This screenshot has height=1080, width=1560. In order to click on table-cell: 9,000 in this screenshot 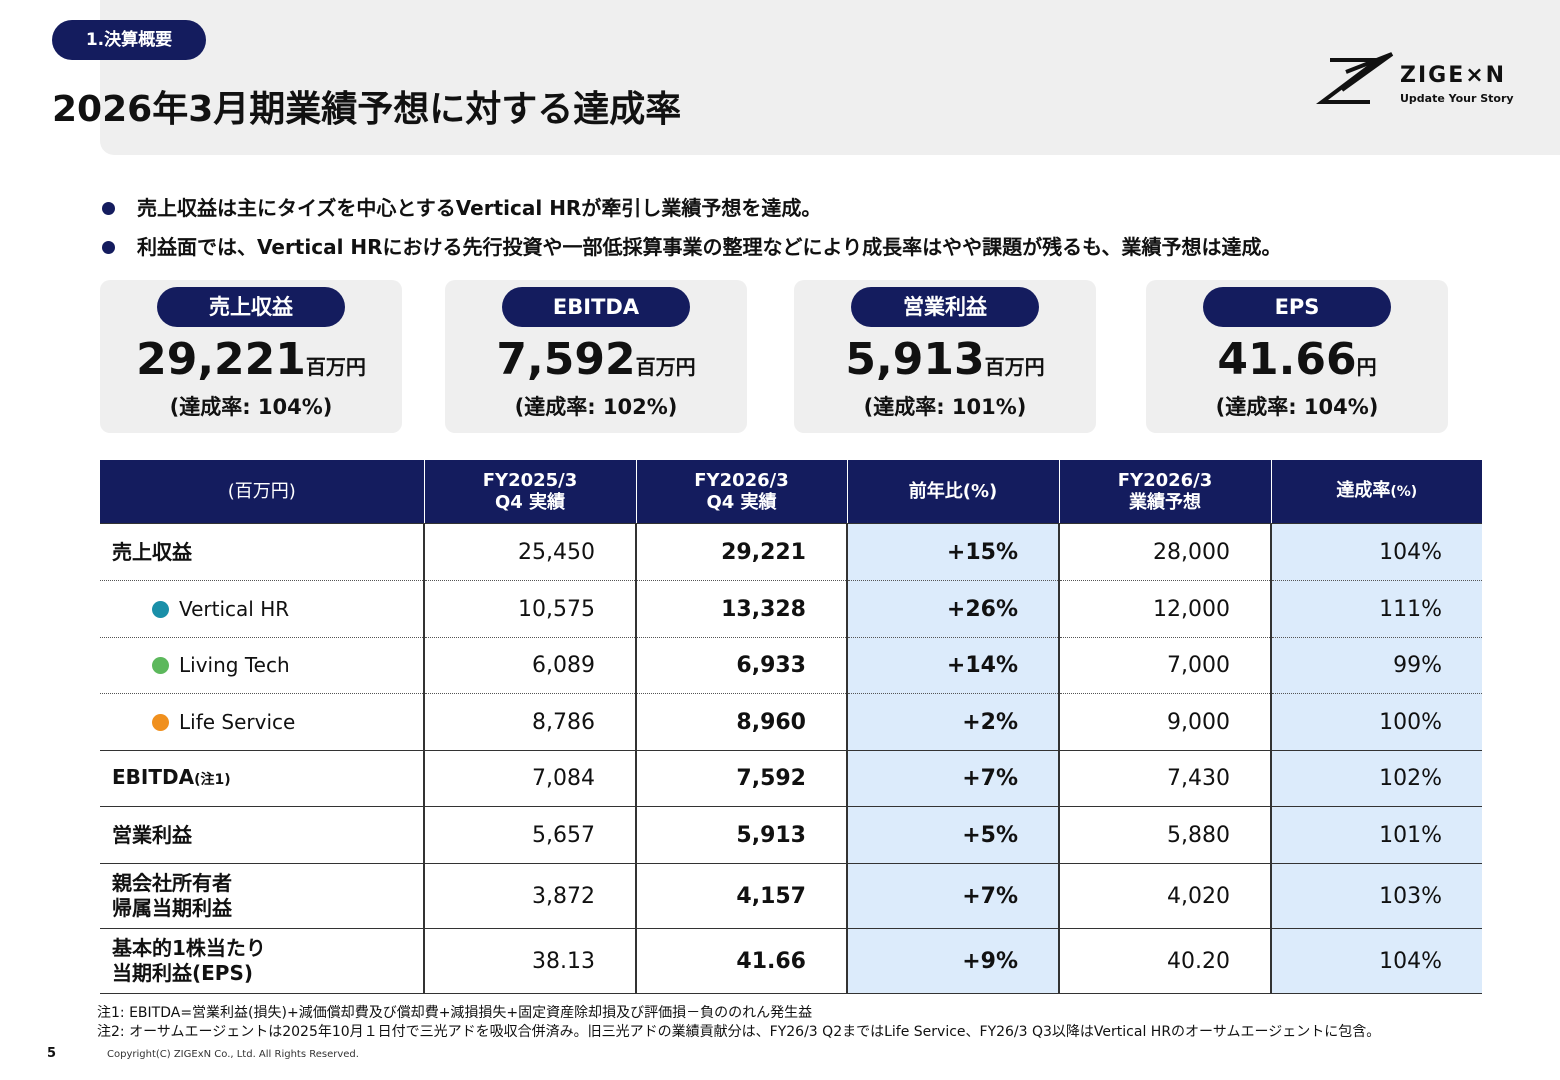, I will do `click(1164, 722)`.